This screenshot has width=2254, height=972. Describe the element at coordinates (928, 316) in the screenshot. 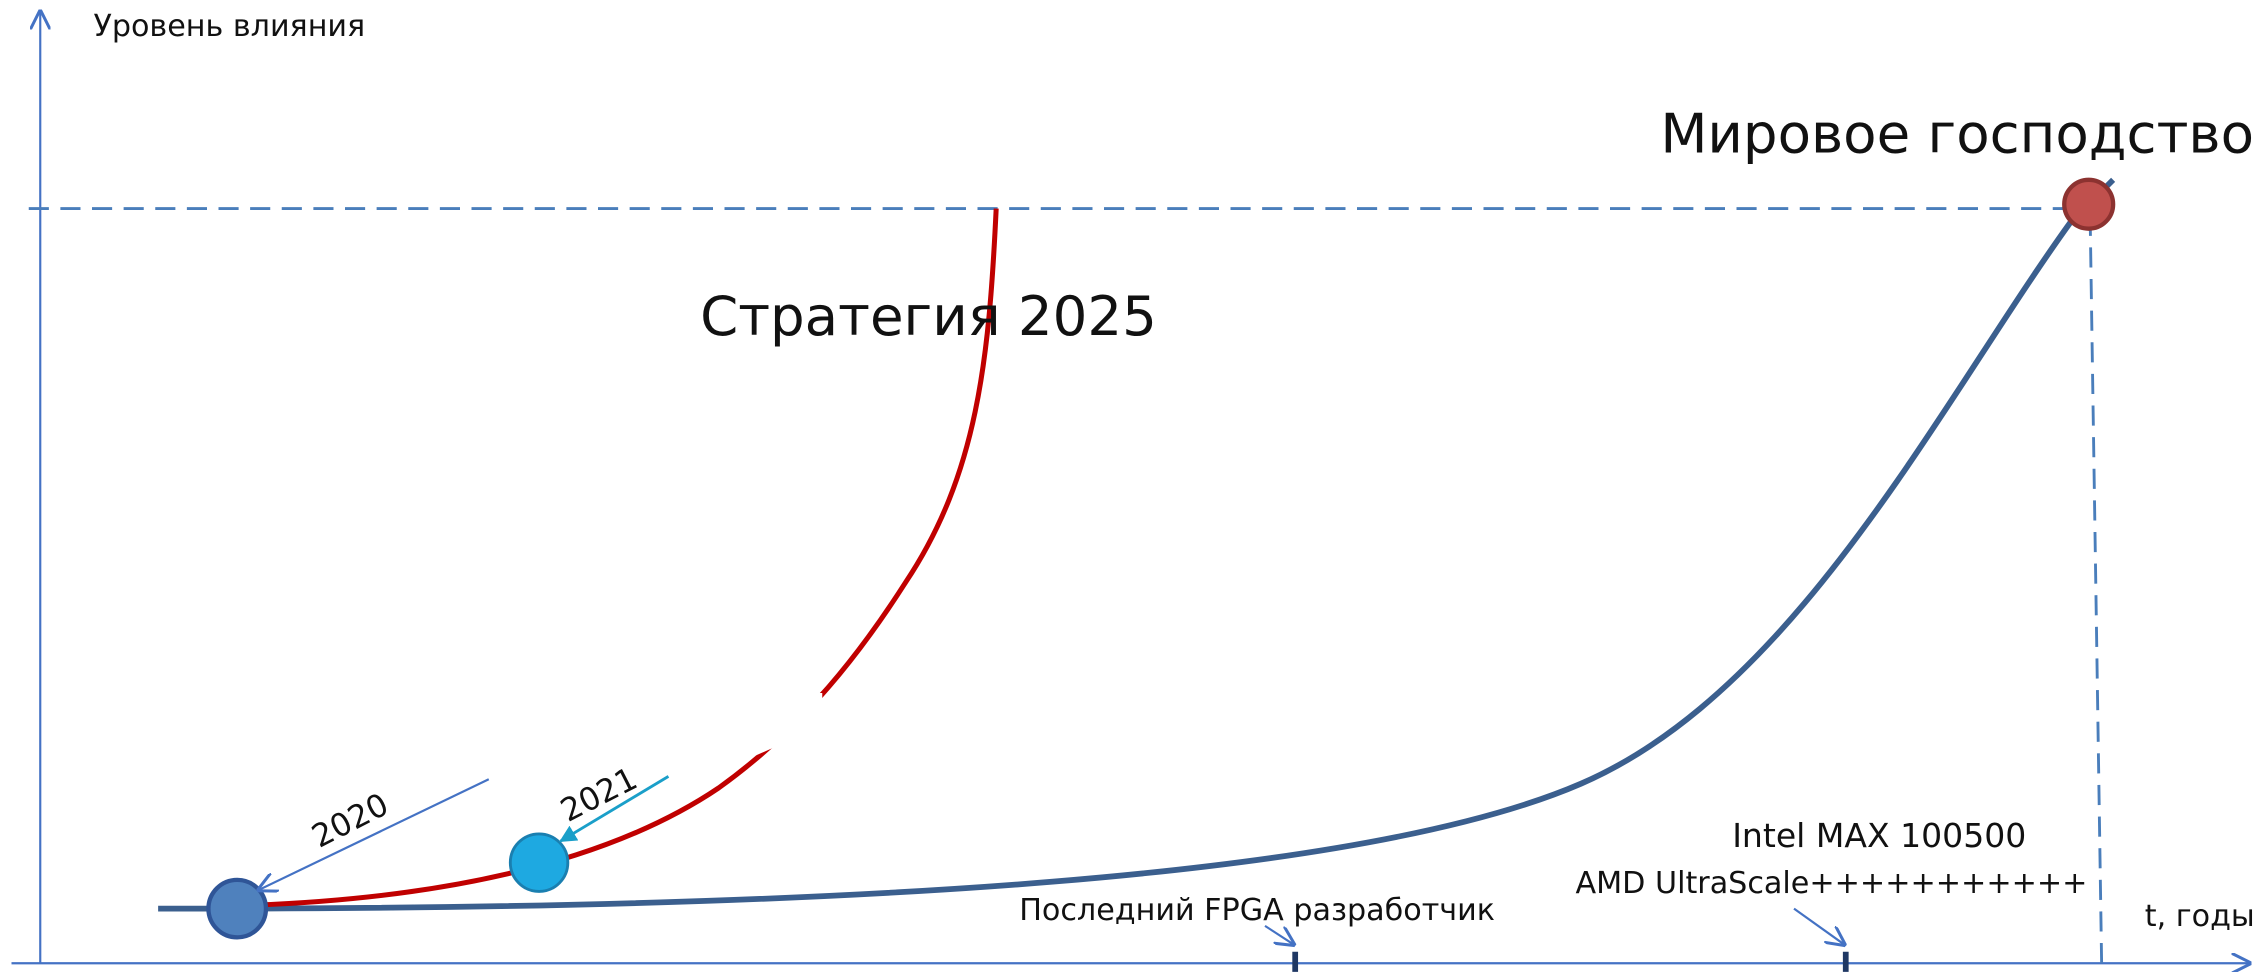

I see `strategy-label: Стратегия 2025` at that location.